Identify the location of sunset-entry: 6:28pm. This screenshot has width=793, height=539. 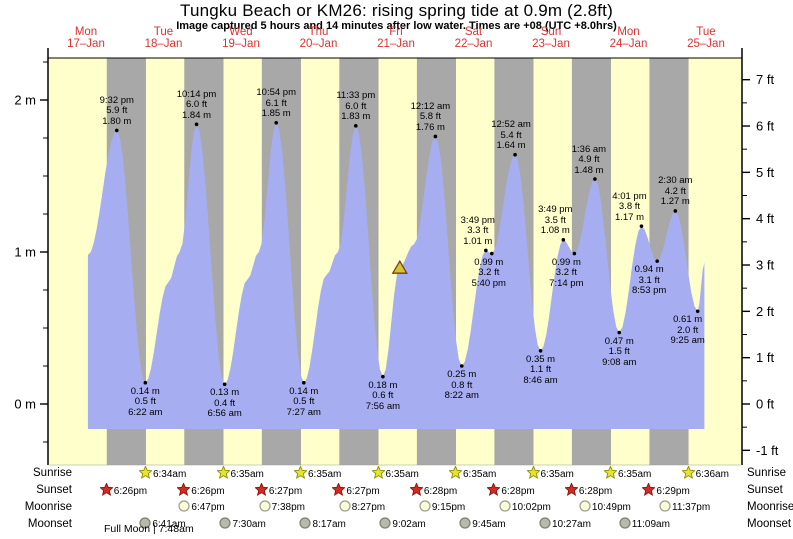
(510, 490).